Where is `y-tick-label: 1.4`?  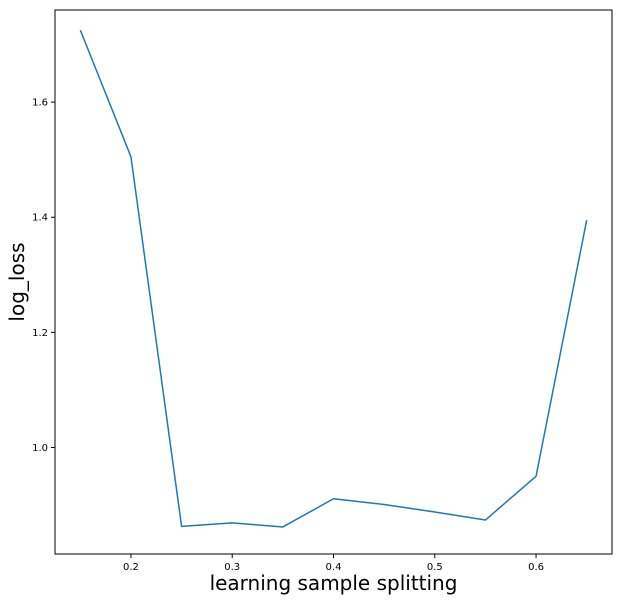 y-tick-label: 1.4 is located at coordinates (40, 218).